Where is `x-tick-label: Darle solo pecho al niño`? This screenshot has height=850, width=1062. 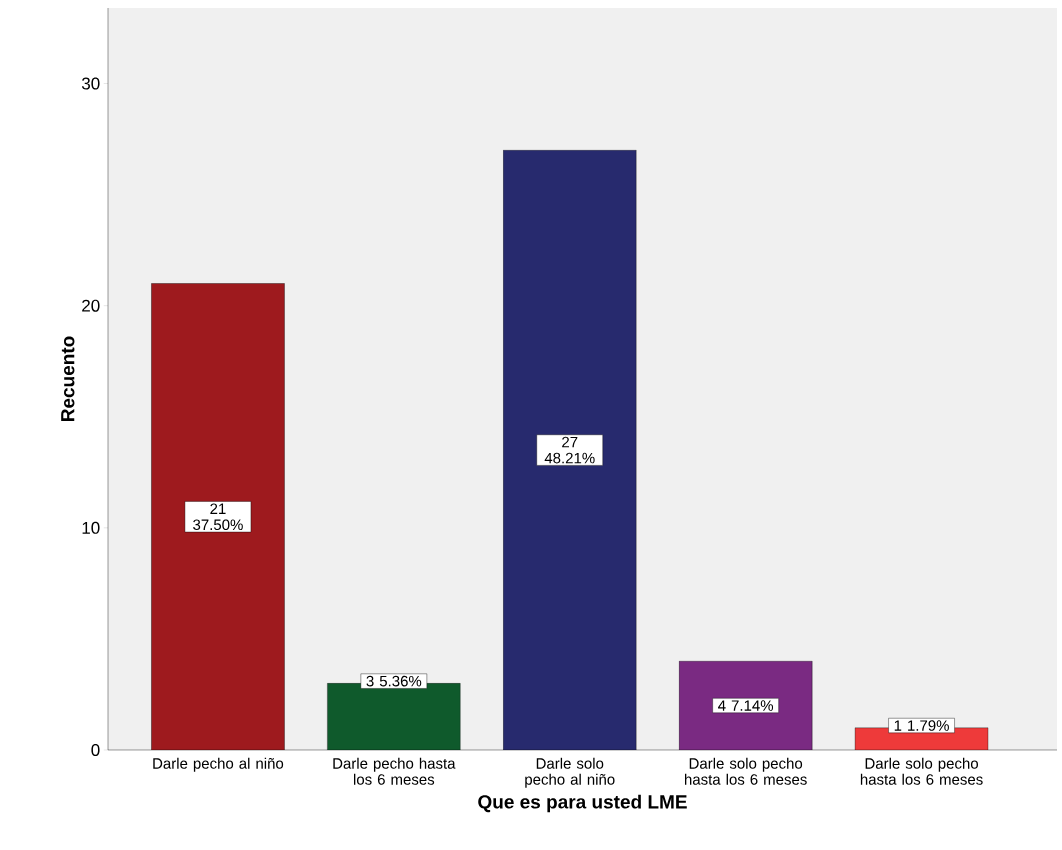 x-tick-label: Darle solo pecho al niño is located at coordinates (570, 772).